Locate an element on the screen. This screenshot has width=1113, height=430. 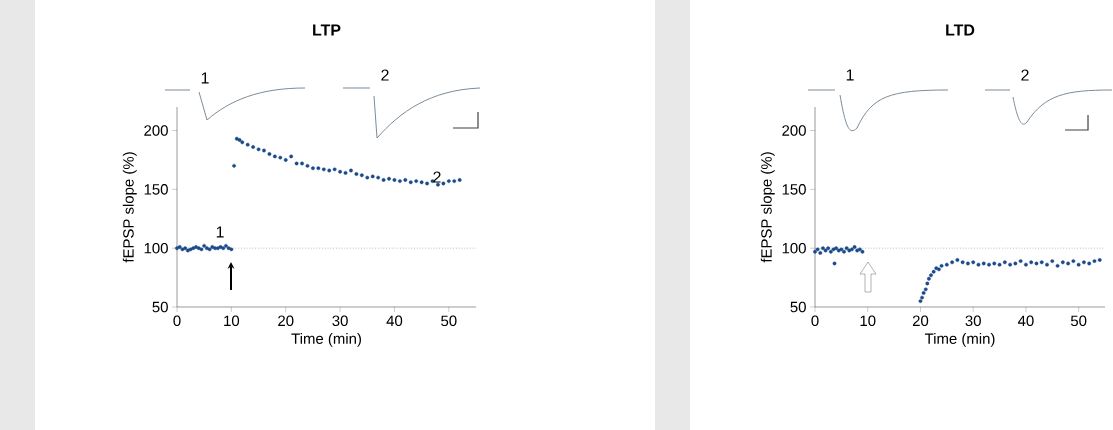
annotation: 1 is located at coordinates (220, 232).